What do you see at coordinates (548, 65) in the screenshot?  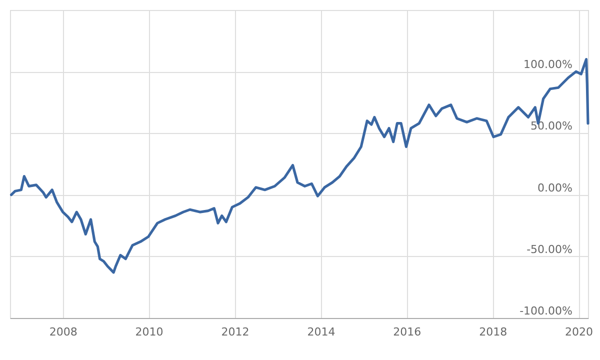 I see `y-tick-label: 100.00%` at bounding box center [548, 65].